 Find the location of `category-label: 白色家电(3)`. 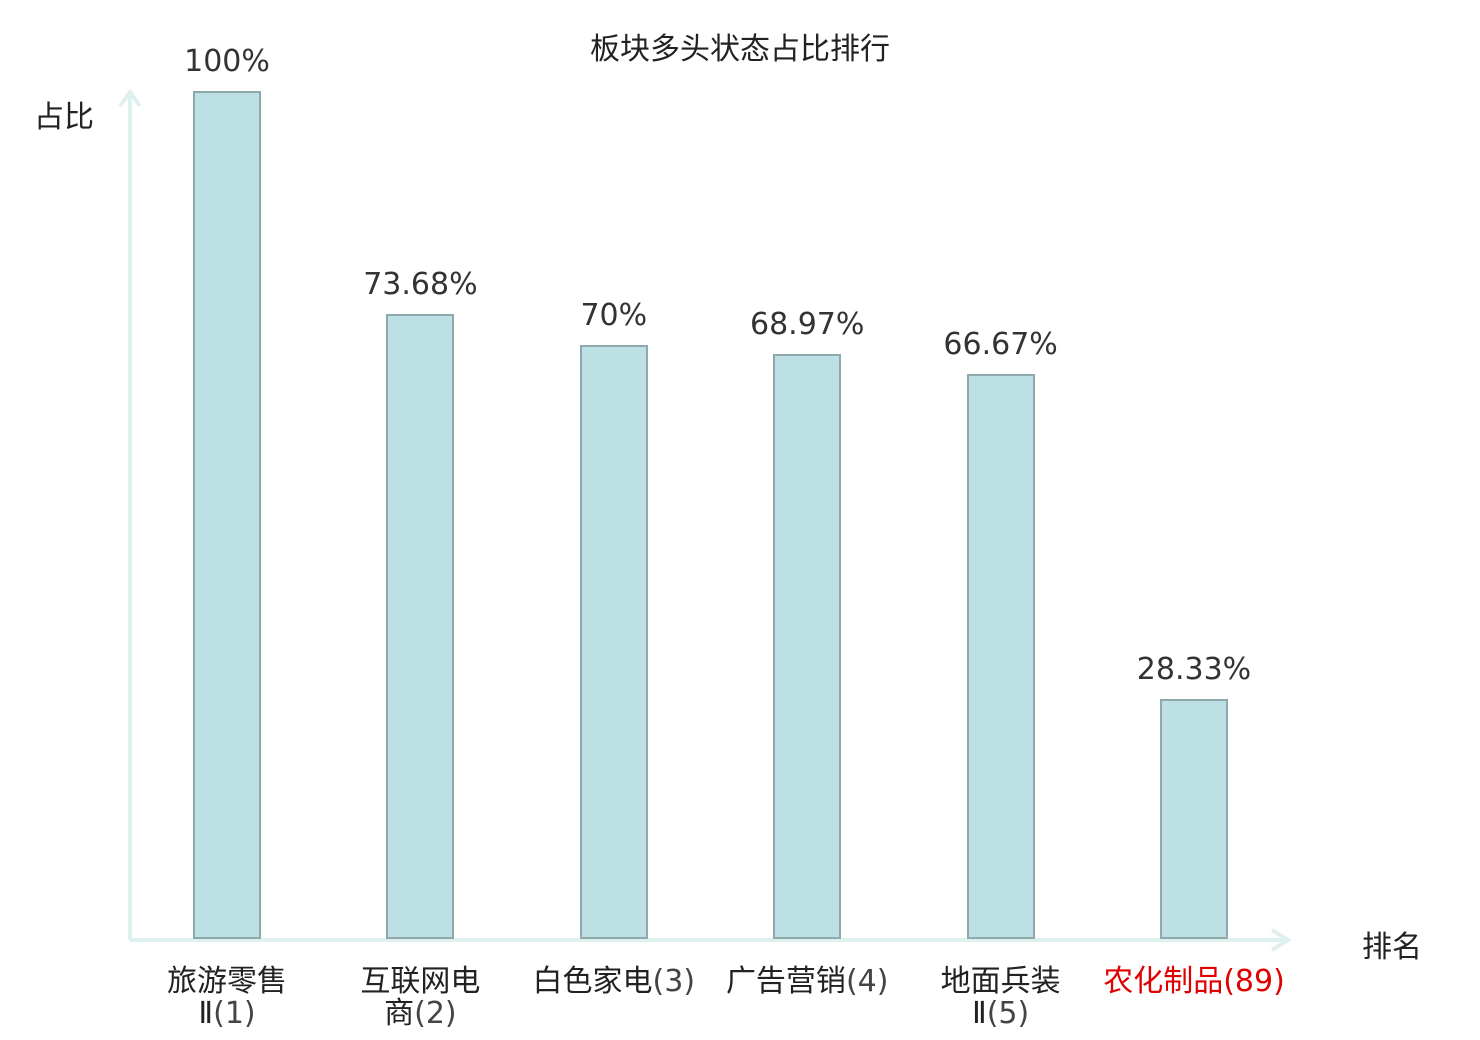

category-label: 白色家电(3) is located at coordinates (614, 982).